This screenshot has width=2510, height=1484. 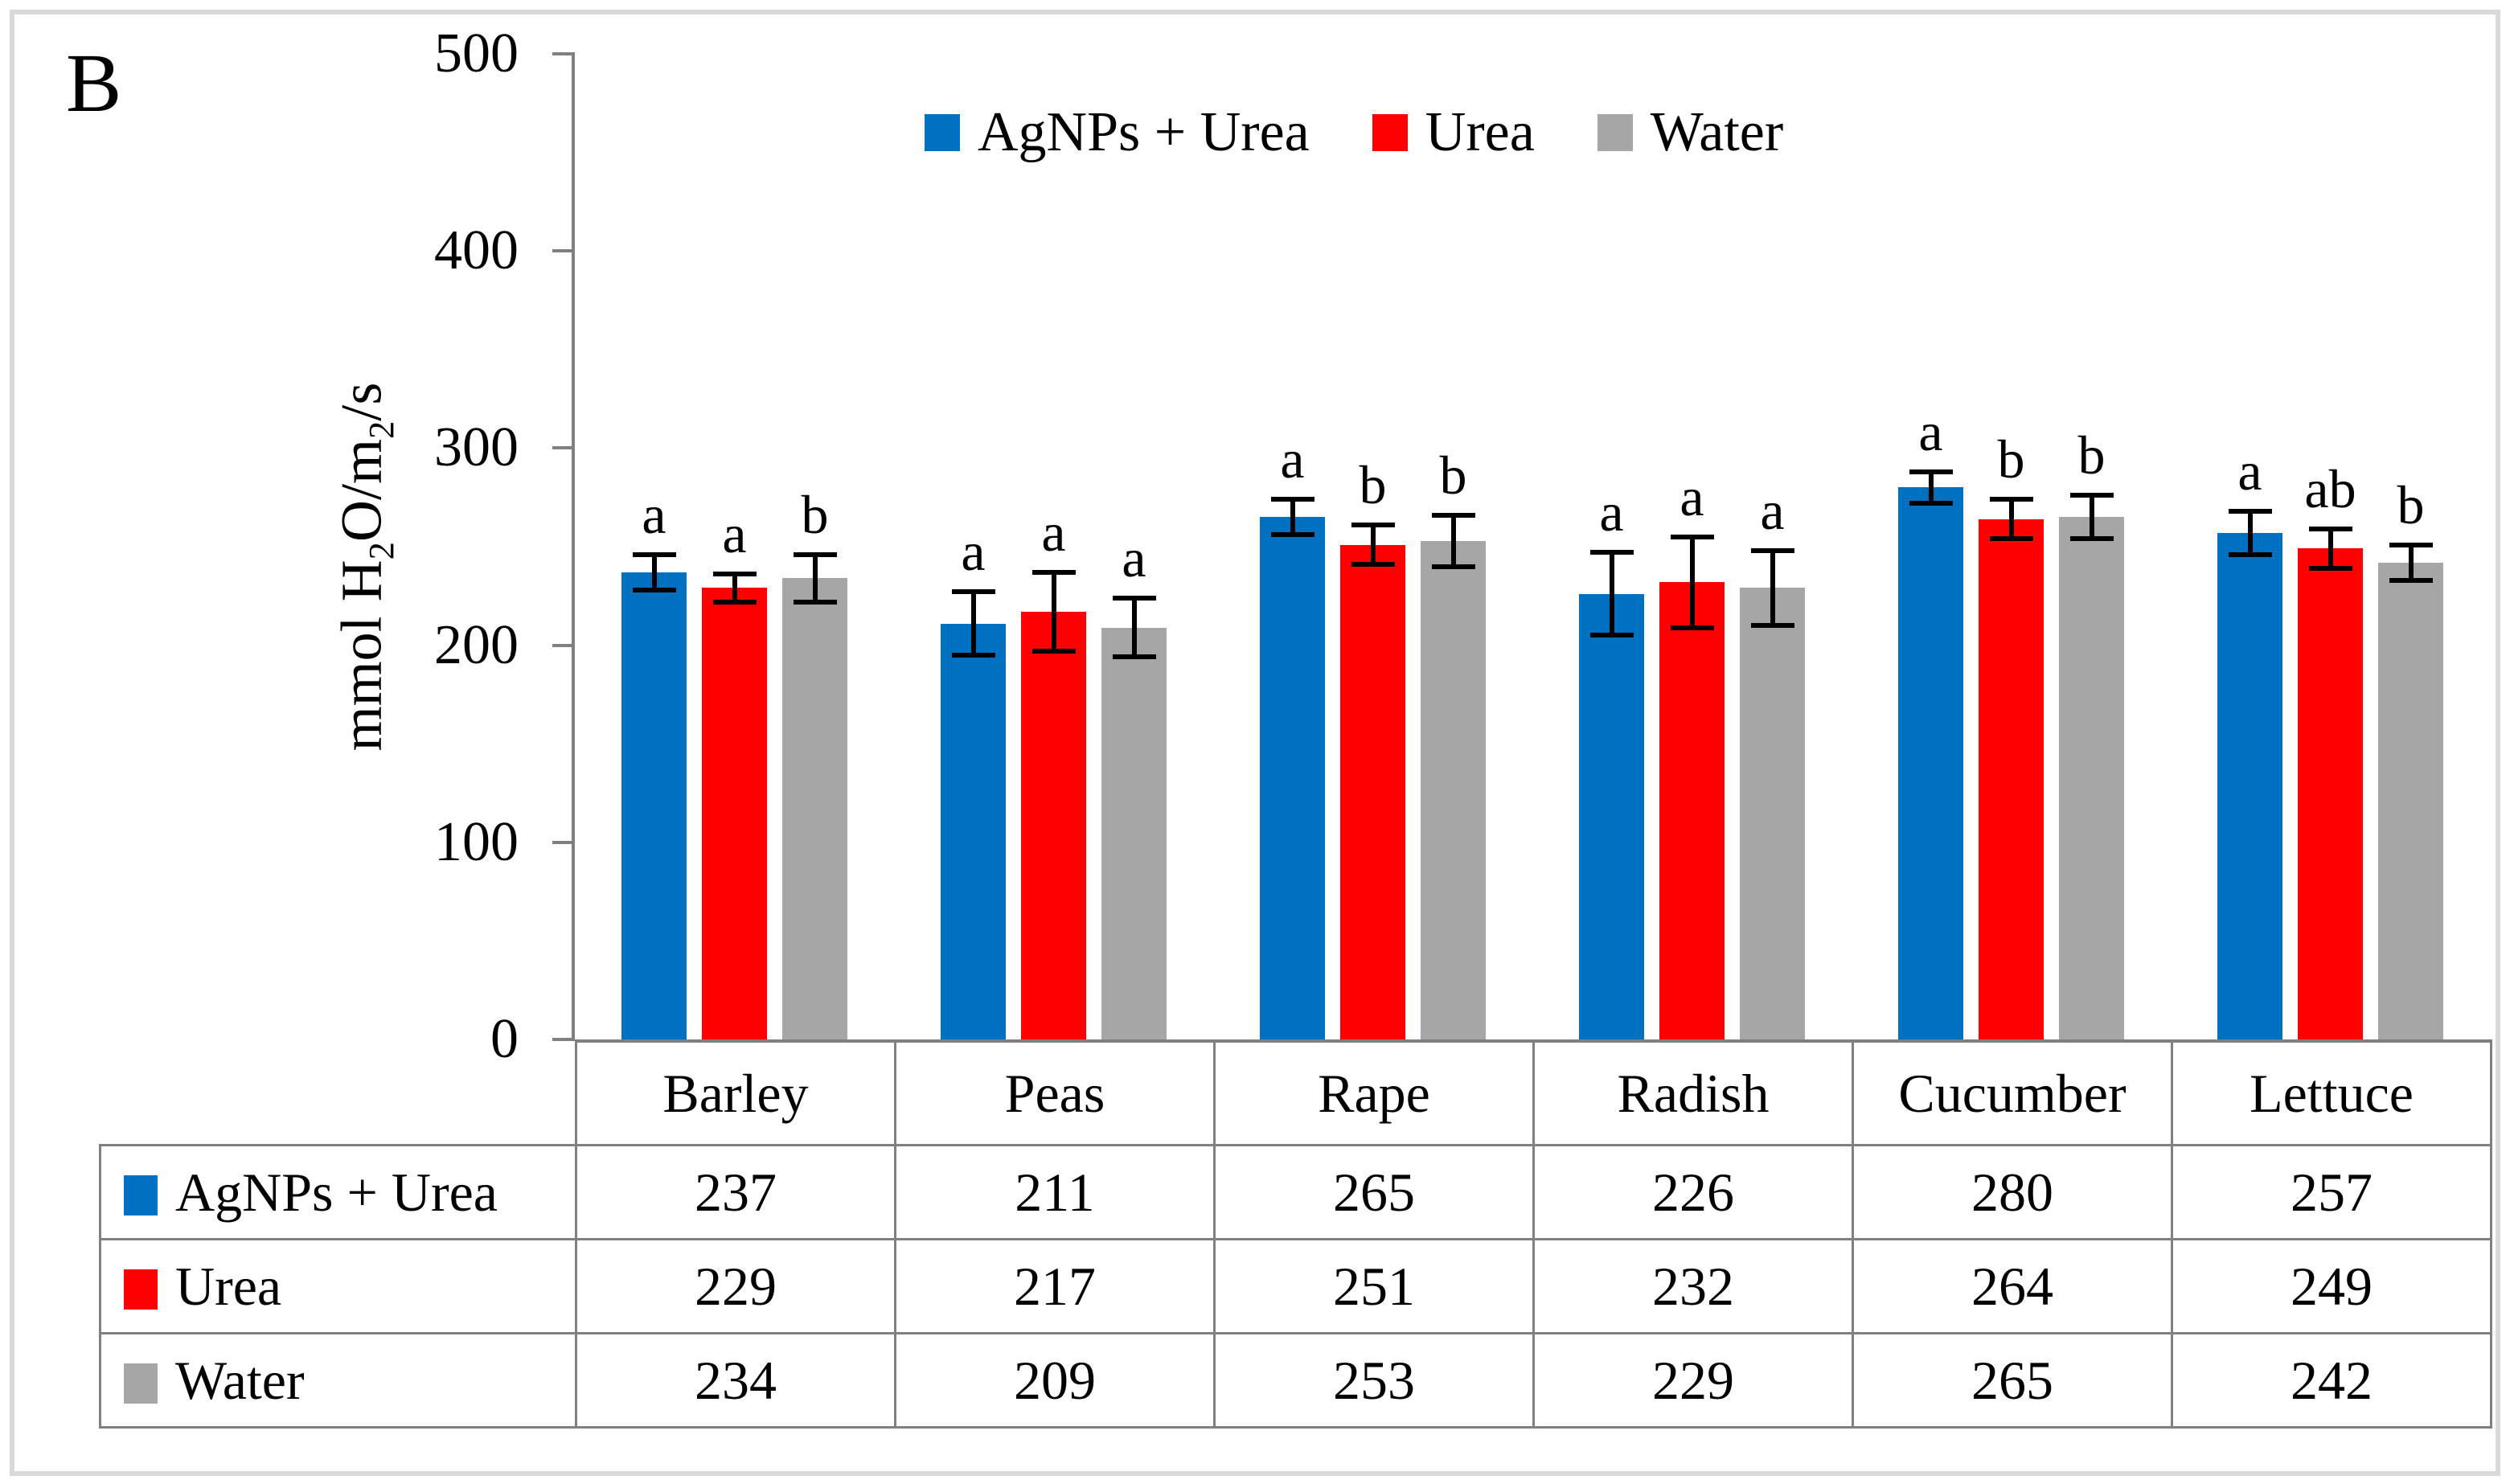 What do you see at coordinates (1611, 816) in the screenshot?
I see `bar-agnps-urea-radish` at bounding box center [1611, 816].